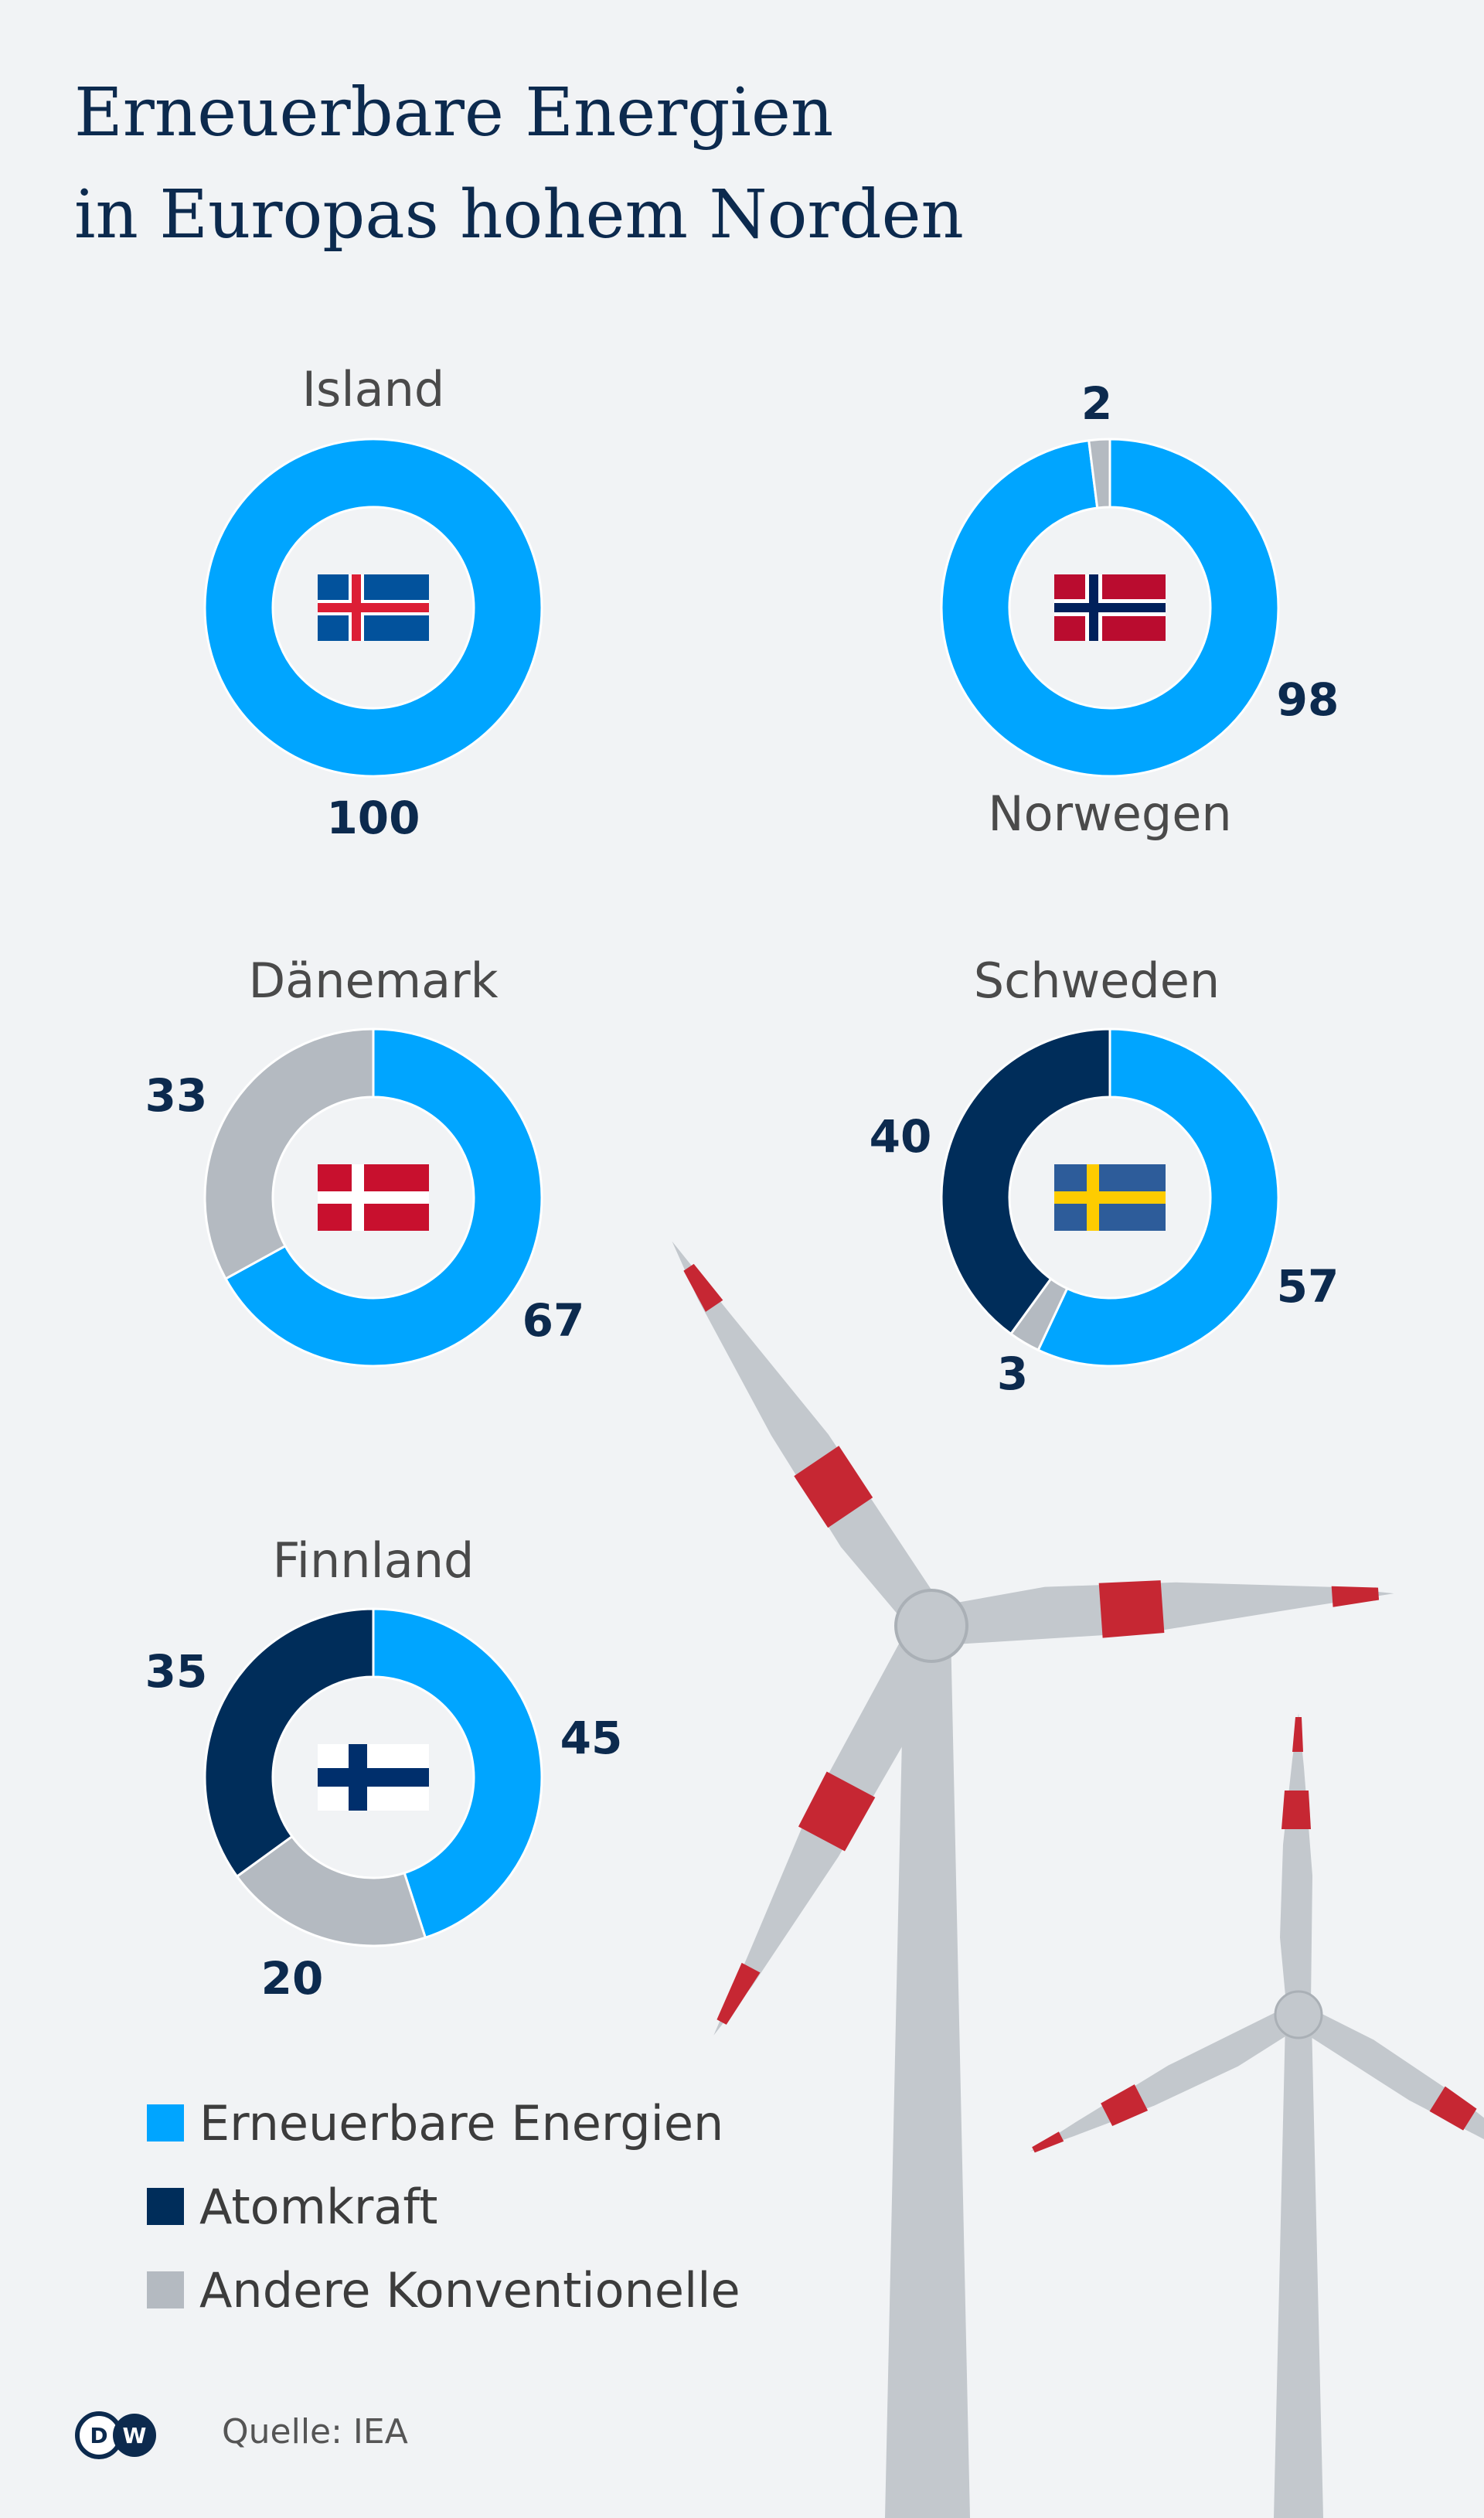 The width and height of the screenshot is (1484, 2518). Describe the element at coordinates (374, 1560) in the screenshot. I see `chart-title: Finnland` at that location.